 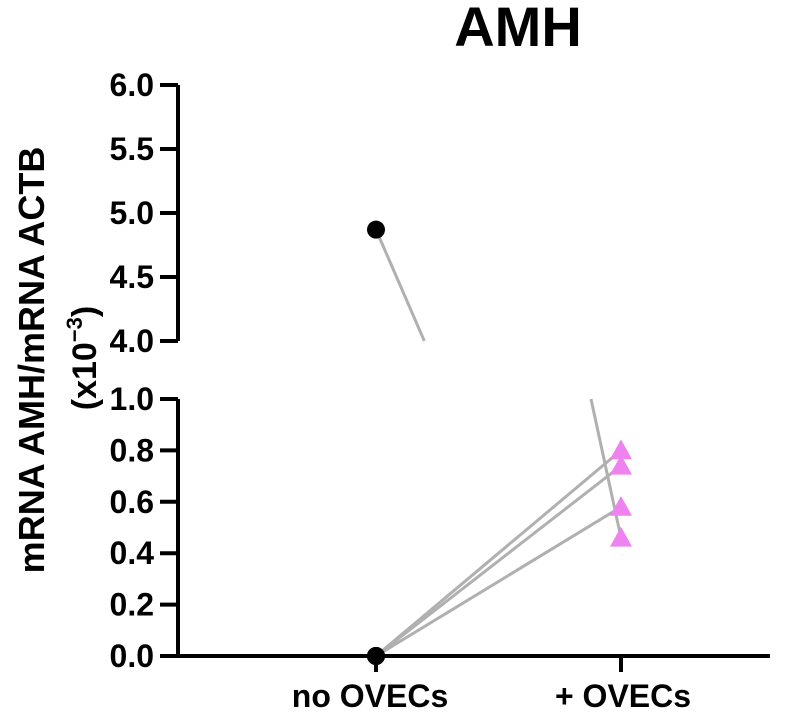 I want to click on y-tick-4.5-label: 4.5, so click(x=132, y=277).